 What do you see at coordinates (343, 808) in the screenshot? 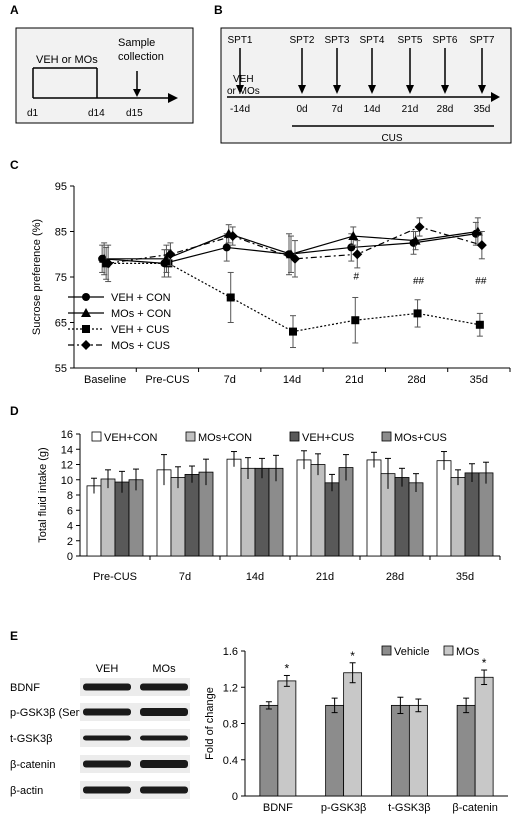
I see `x-tick-label: p-GSK3β` at bounding box center [343, 808].